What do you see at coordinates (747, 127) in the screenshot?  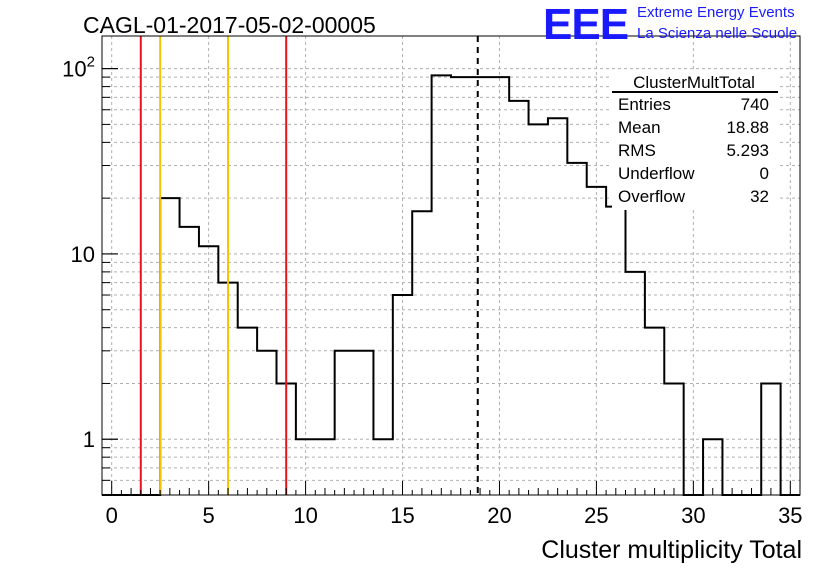 I see `stats-value: 18.88` at bounding box center [747, 127].